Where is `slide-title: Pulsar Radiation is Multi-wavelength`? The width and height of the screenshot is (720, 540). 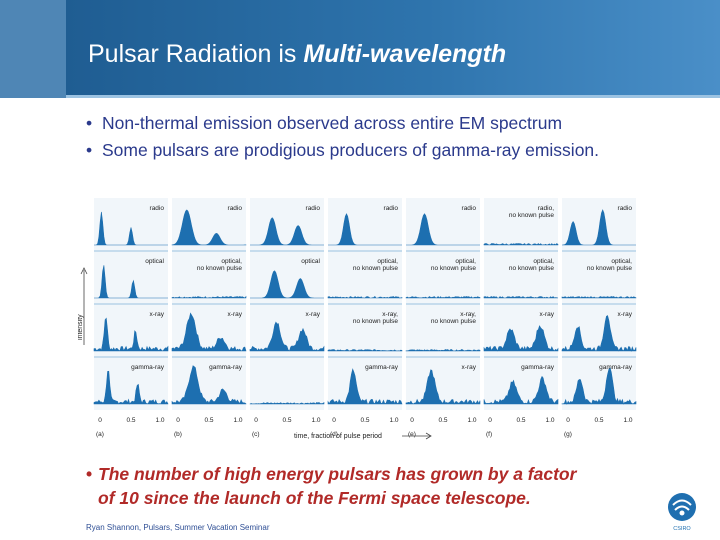
slide-title: Pulsar Radiation is Multi-wavelength is located at coordinates (297, 54).